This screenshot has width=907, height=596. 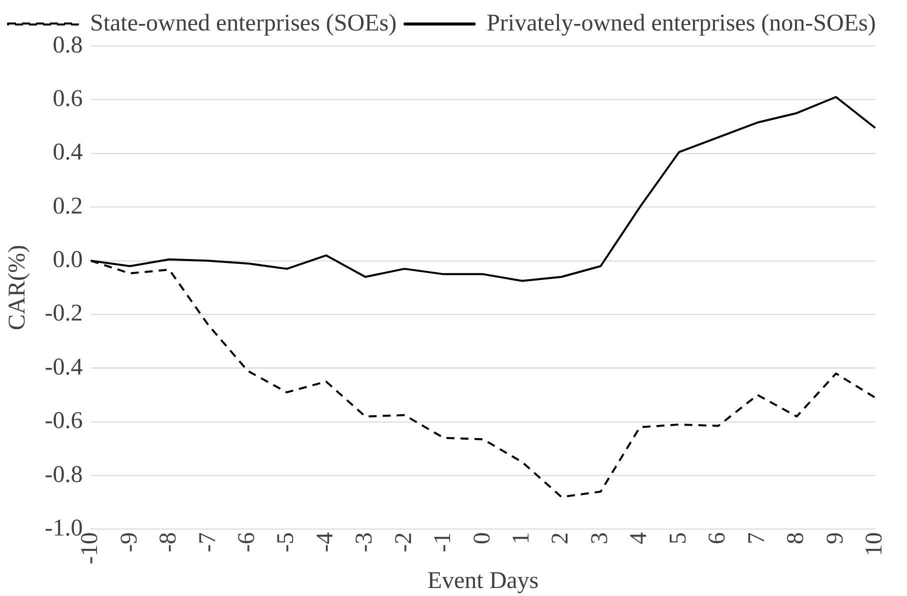 What do you see at coordinates (874, 544) in the screenshot?
I see `x-tick-label: 10` at bounding box center [874, 544].